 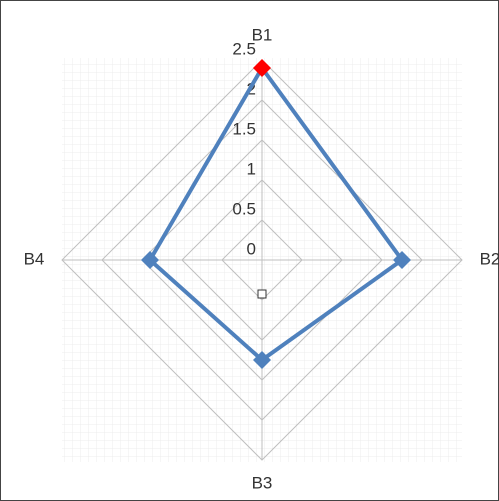 I want to click on handle, so click(x=262, y=294).